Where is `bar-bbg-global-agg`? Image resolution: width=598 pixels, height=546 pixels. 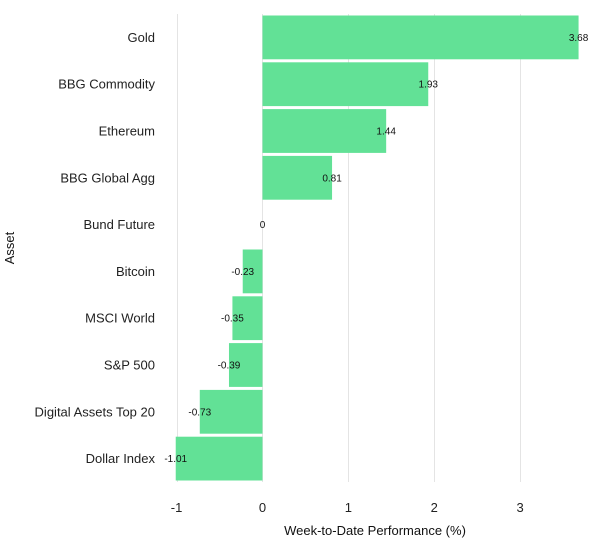 bar-bbg-global-agg is located at coordinates (297, 177).